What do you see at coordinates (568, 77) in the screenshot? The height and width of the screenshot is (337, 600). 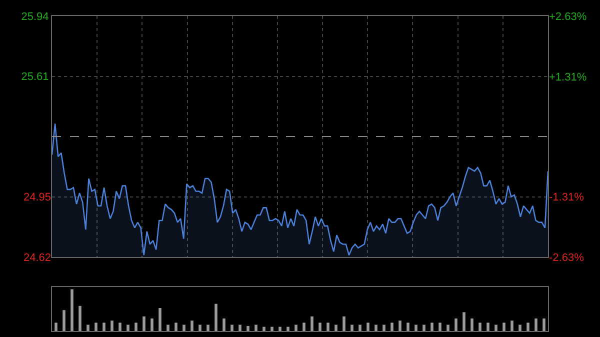 I see `y2-tick-label: +1.31%` at bounding box center [568, 77].